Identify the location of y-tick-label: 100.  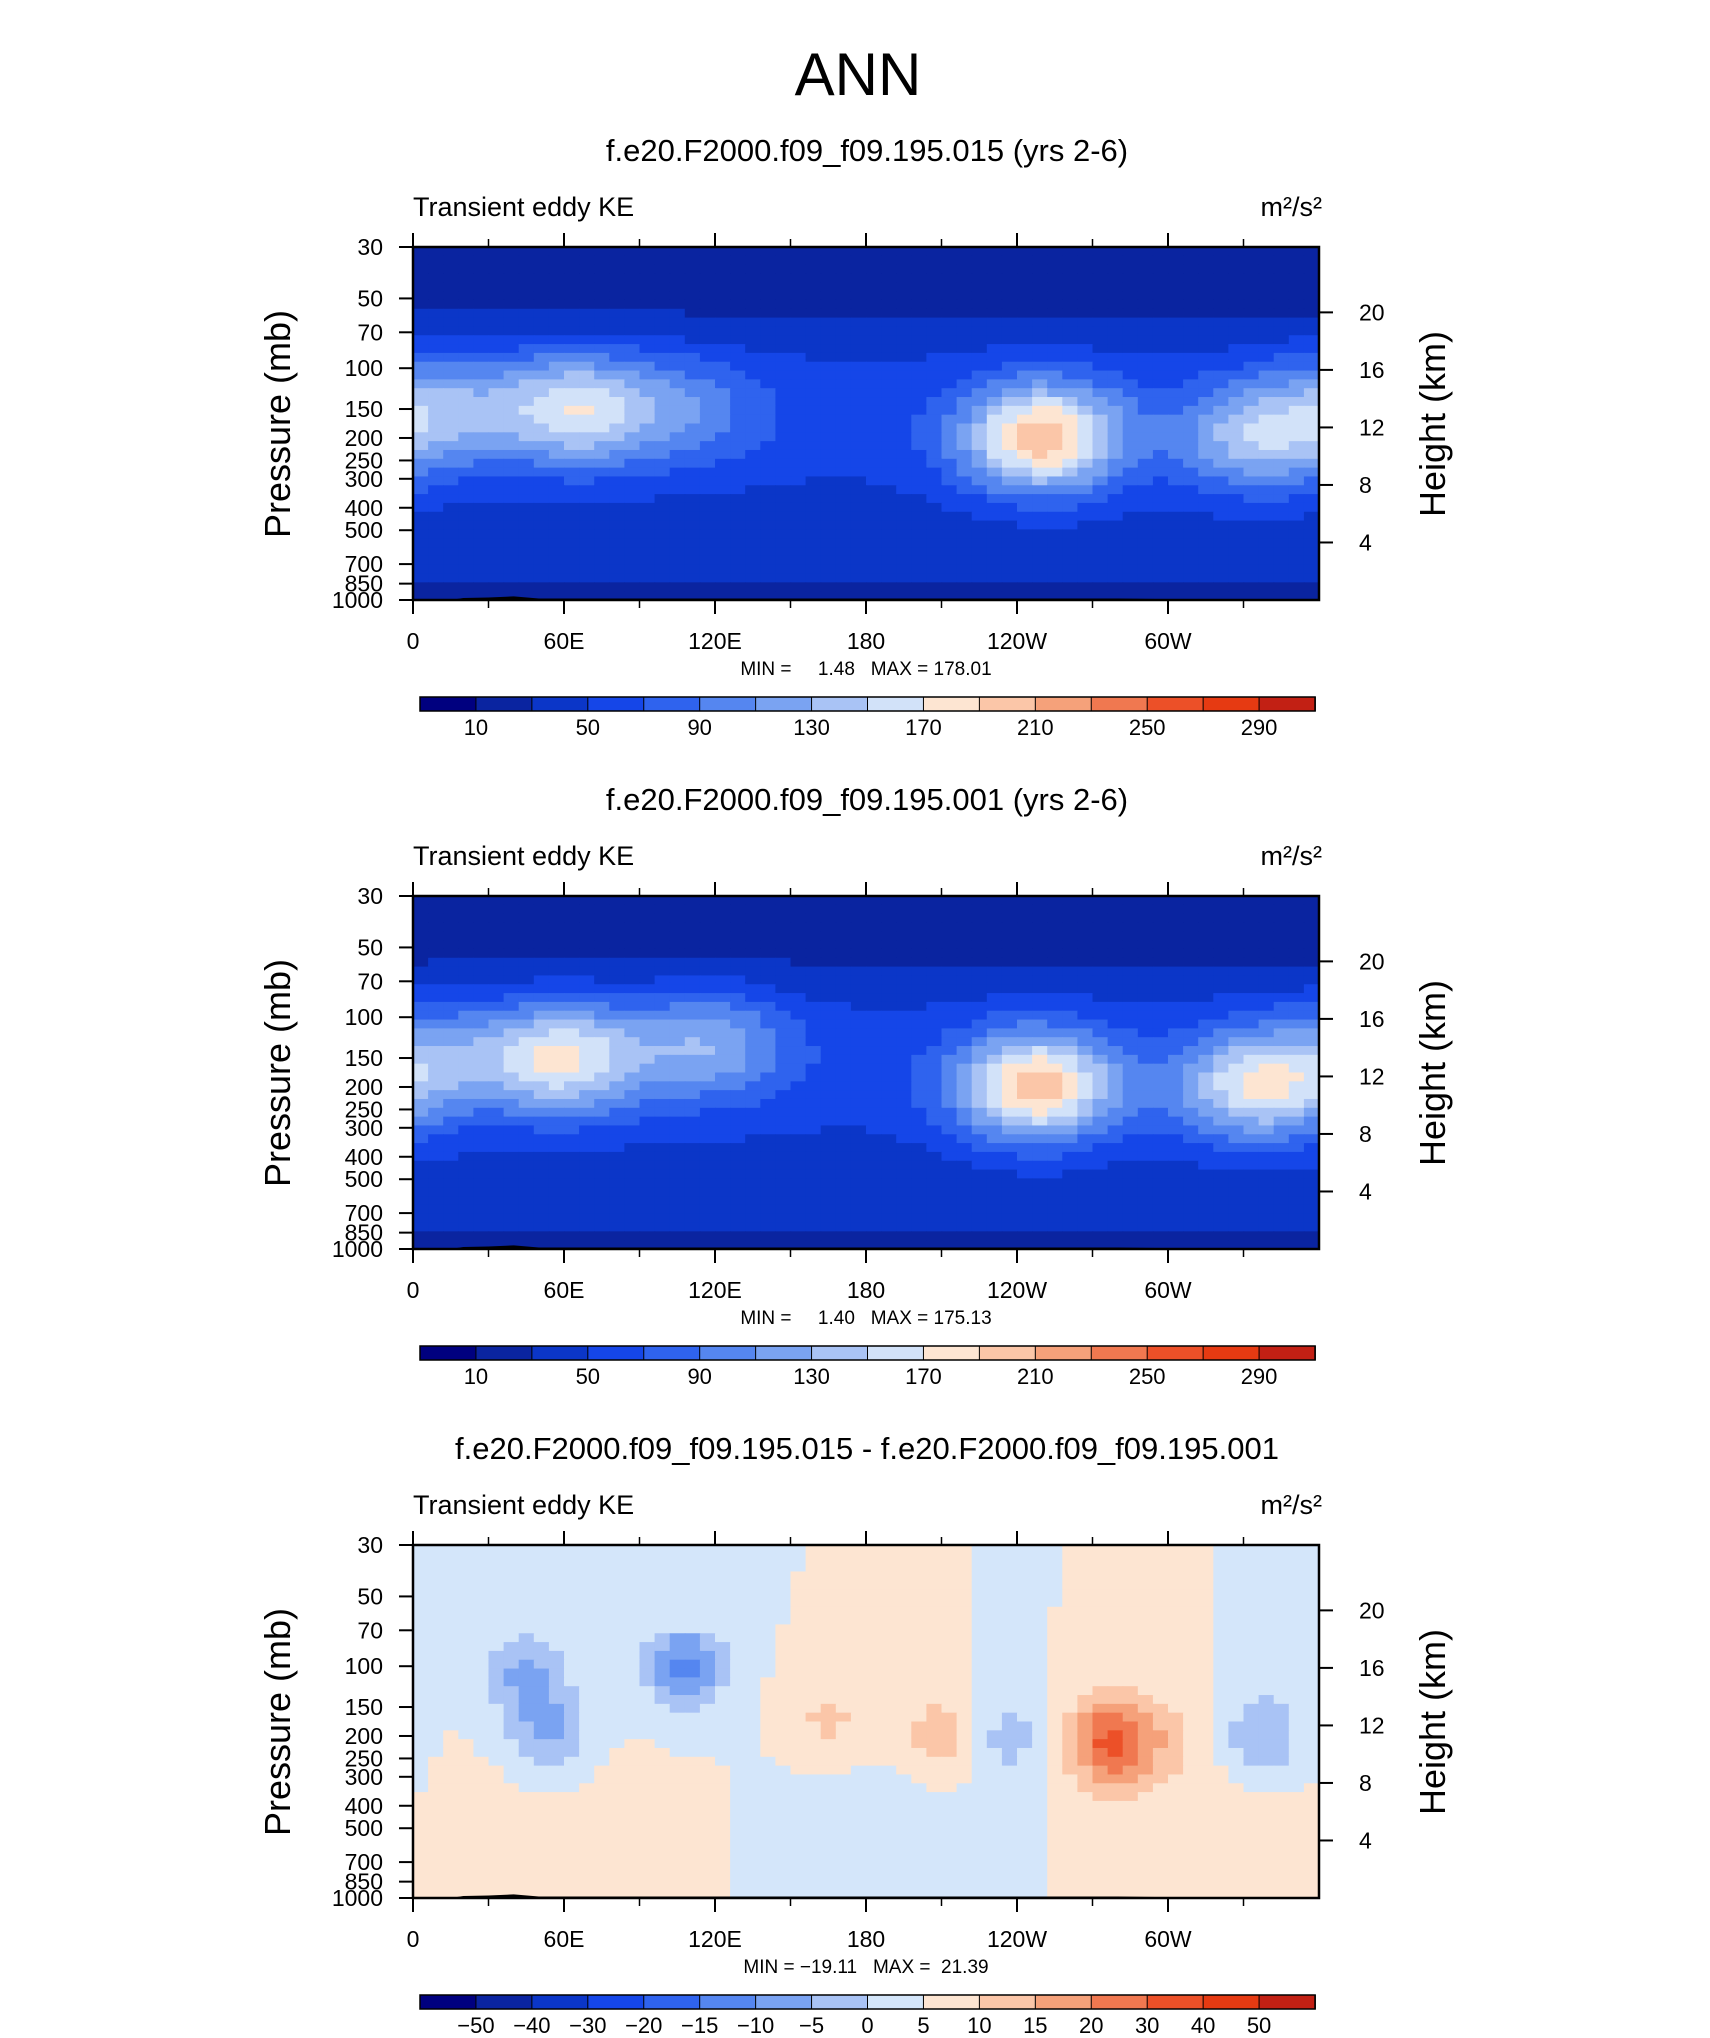
(364, 368).